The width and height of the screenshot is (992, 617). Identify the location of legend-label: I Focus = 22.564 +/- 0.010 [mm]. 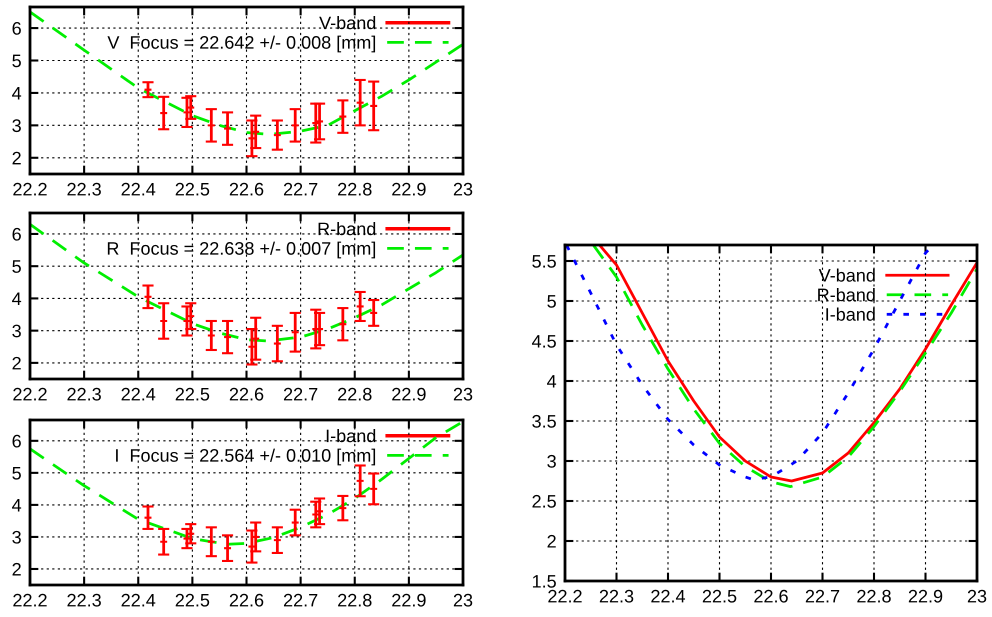
(246, 457).